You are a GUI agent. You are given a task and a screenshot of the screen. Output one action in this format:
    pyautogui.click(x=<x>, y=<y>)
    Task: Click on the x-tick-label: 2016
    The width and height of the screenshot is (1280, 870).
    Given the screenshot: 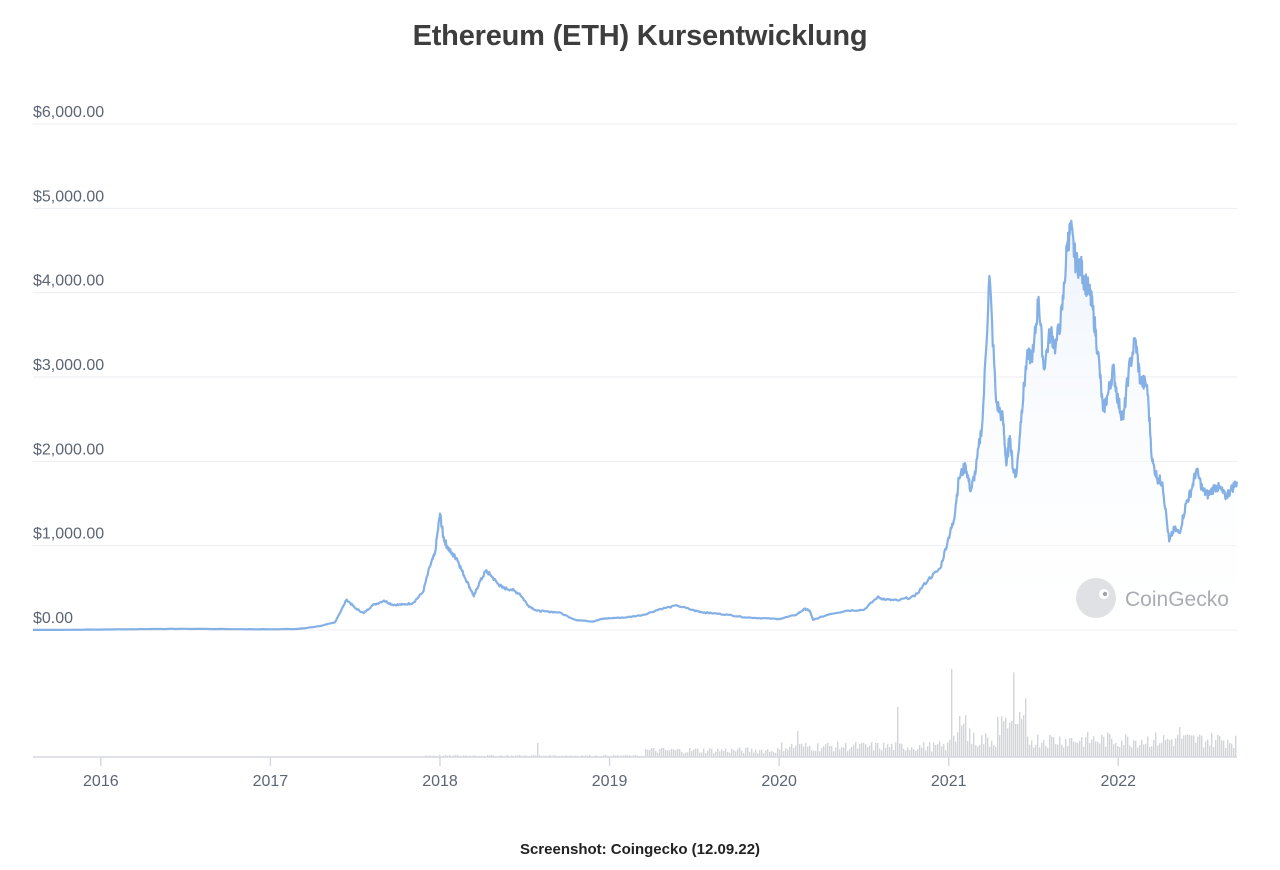 What is the action you would take?
    pyautogui.click(x=101, y=781)
    